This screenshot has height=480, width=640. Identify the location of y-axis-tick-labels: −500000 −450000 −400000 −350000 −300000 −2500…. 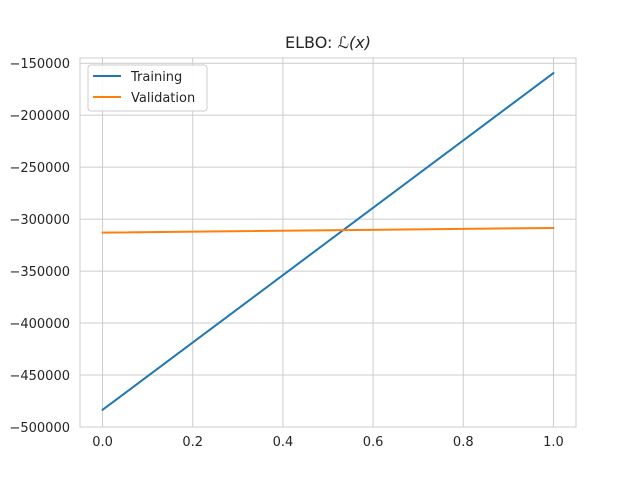
(39, 246).